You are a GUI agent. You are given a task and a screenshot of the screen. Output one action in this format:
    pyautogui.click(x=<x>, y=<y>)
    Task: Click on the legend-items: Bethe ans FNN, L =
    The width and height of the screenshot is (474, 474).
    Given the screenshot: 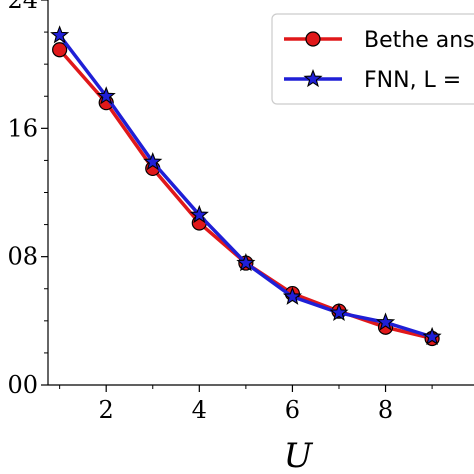 What is the action you would take?
    pyautogui.click(x=379, y=60)
    